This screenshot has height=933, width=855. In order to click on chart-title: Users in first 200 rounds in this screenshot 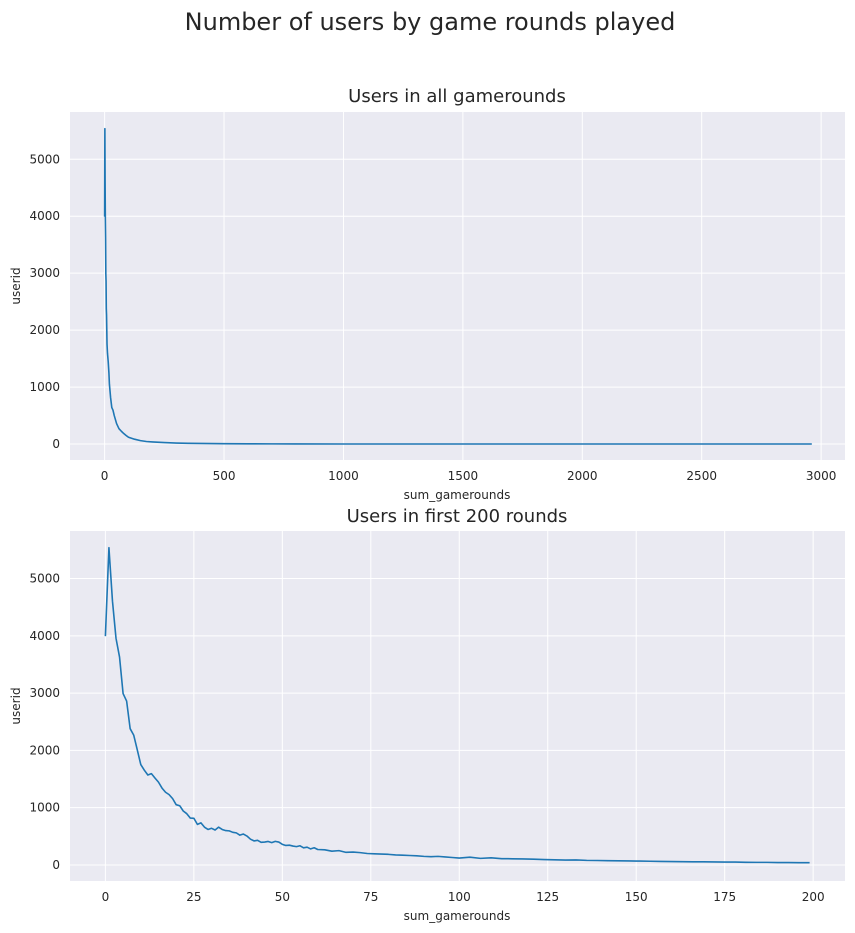, I will do `click(457, 516)`.